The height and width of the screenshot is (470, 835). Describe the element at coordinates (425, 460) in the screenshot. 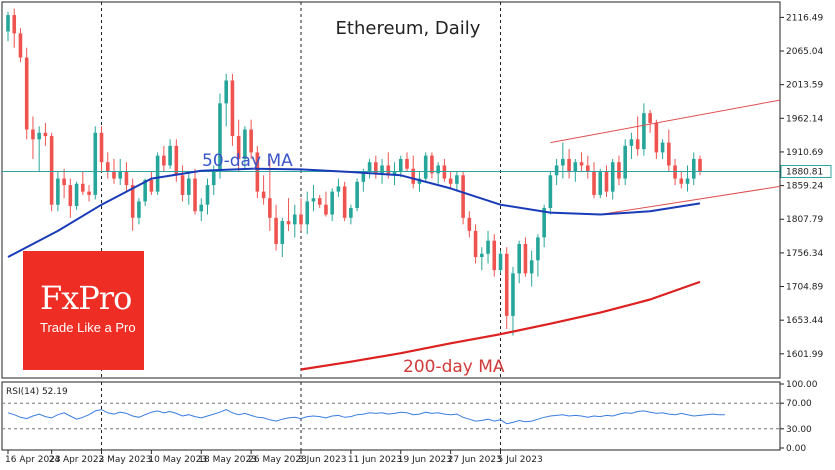

I see `x-tick-label: 19 Jun 2023` at that location.